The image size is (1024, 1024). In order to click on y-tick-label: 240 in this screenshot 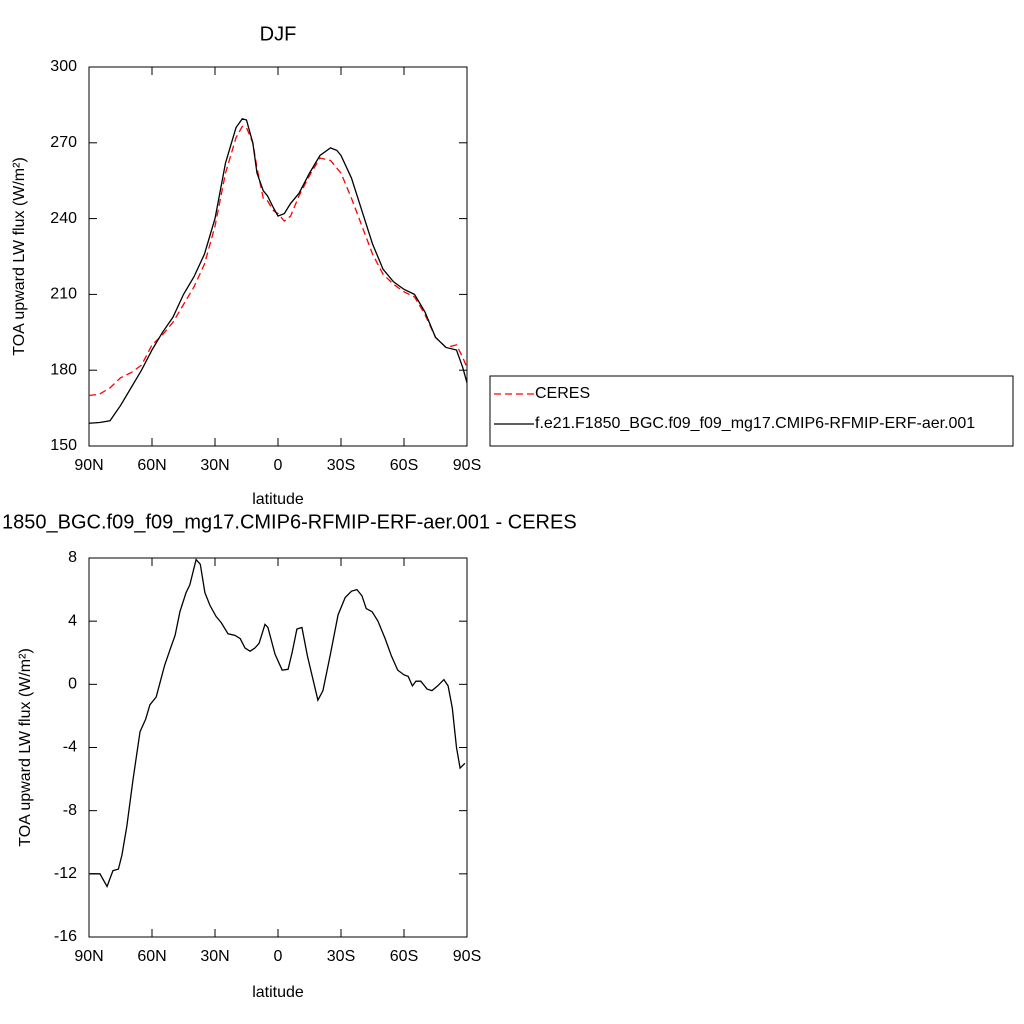, I will do `click(63, 218)`.